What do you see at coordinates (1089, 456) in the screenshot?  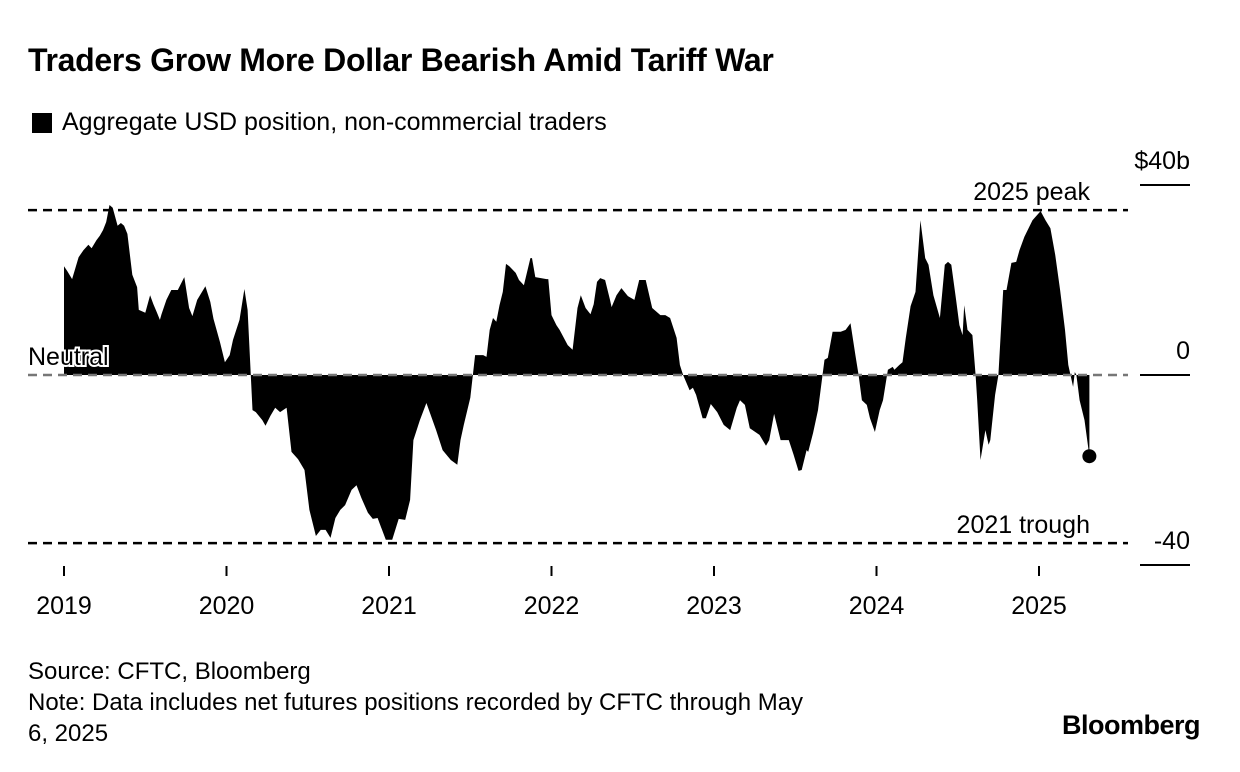 I see `last-value-dot` at bounding box center [1089, 456].